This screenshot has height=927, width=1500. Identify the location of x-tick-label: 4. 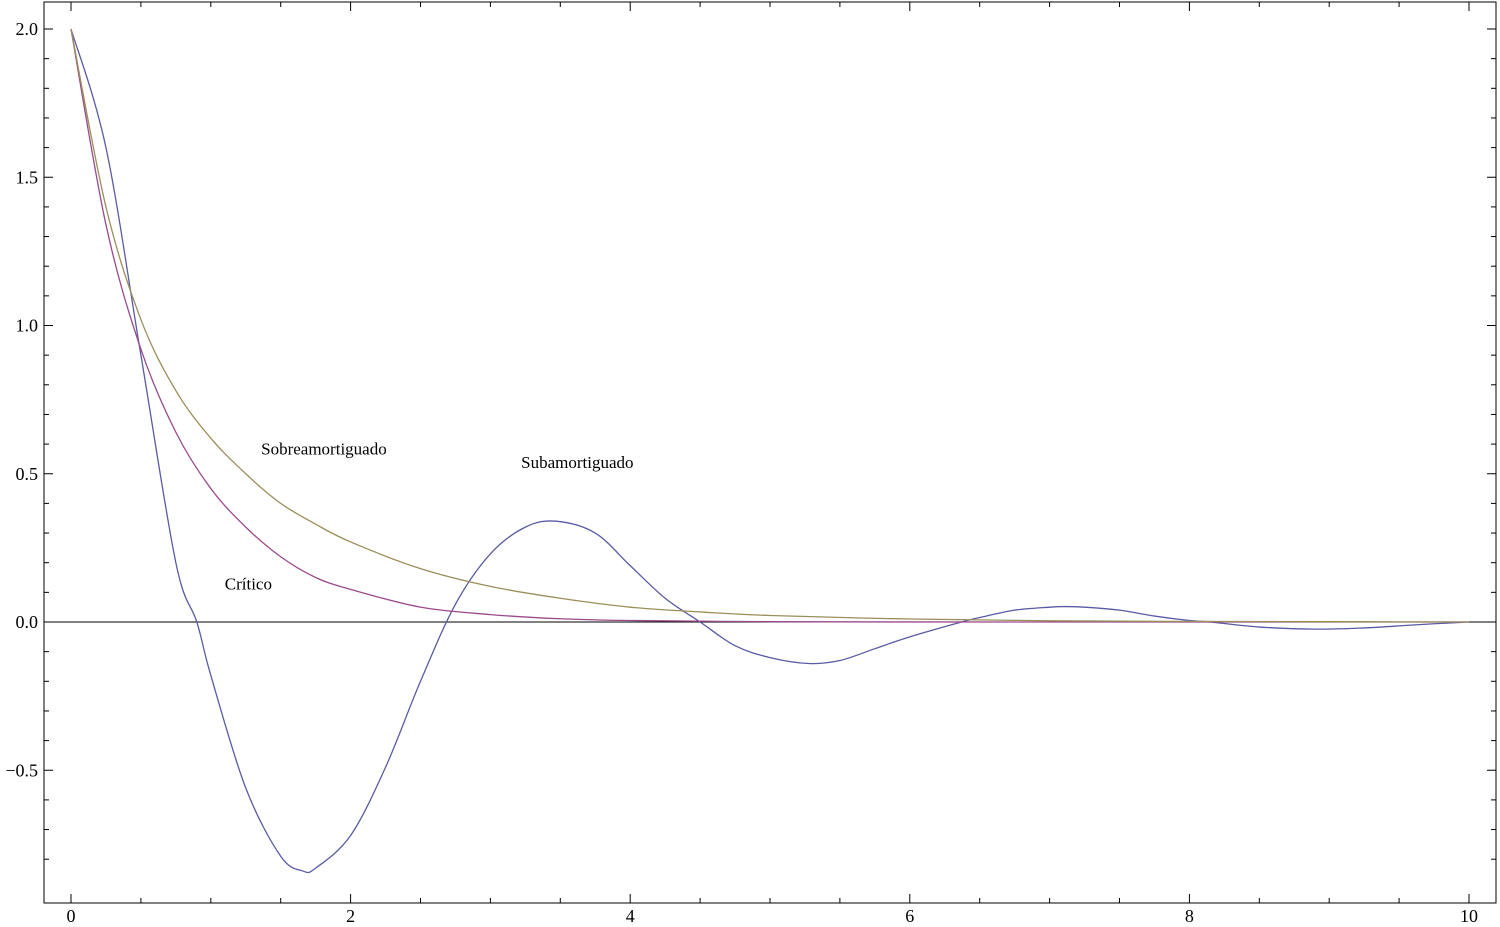
(630, 916).